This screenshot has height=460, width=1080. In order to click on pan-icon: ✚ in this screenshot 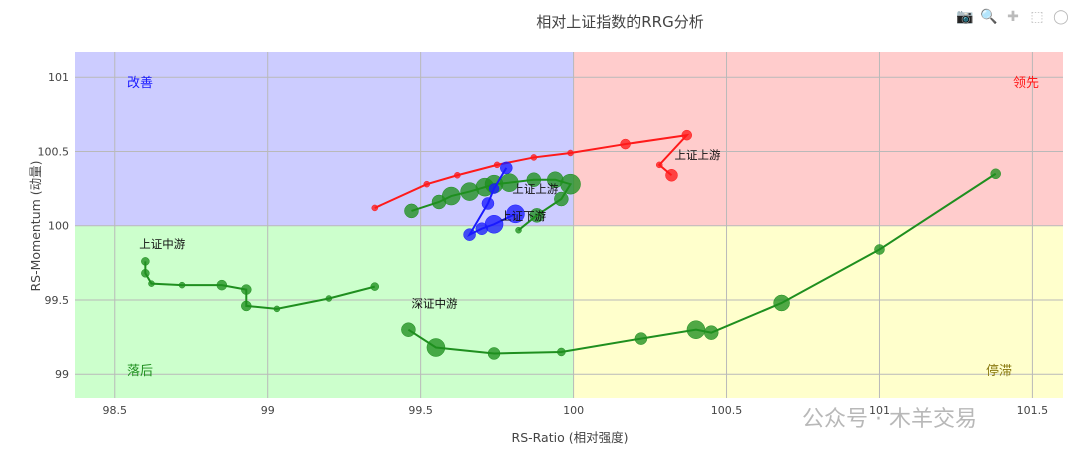, I will do `click(1013, 17)`.